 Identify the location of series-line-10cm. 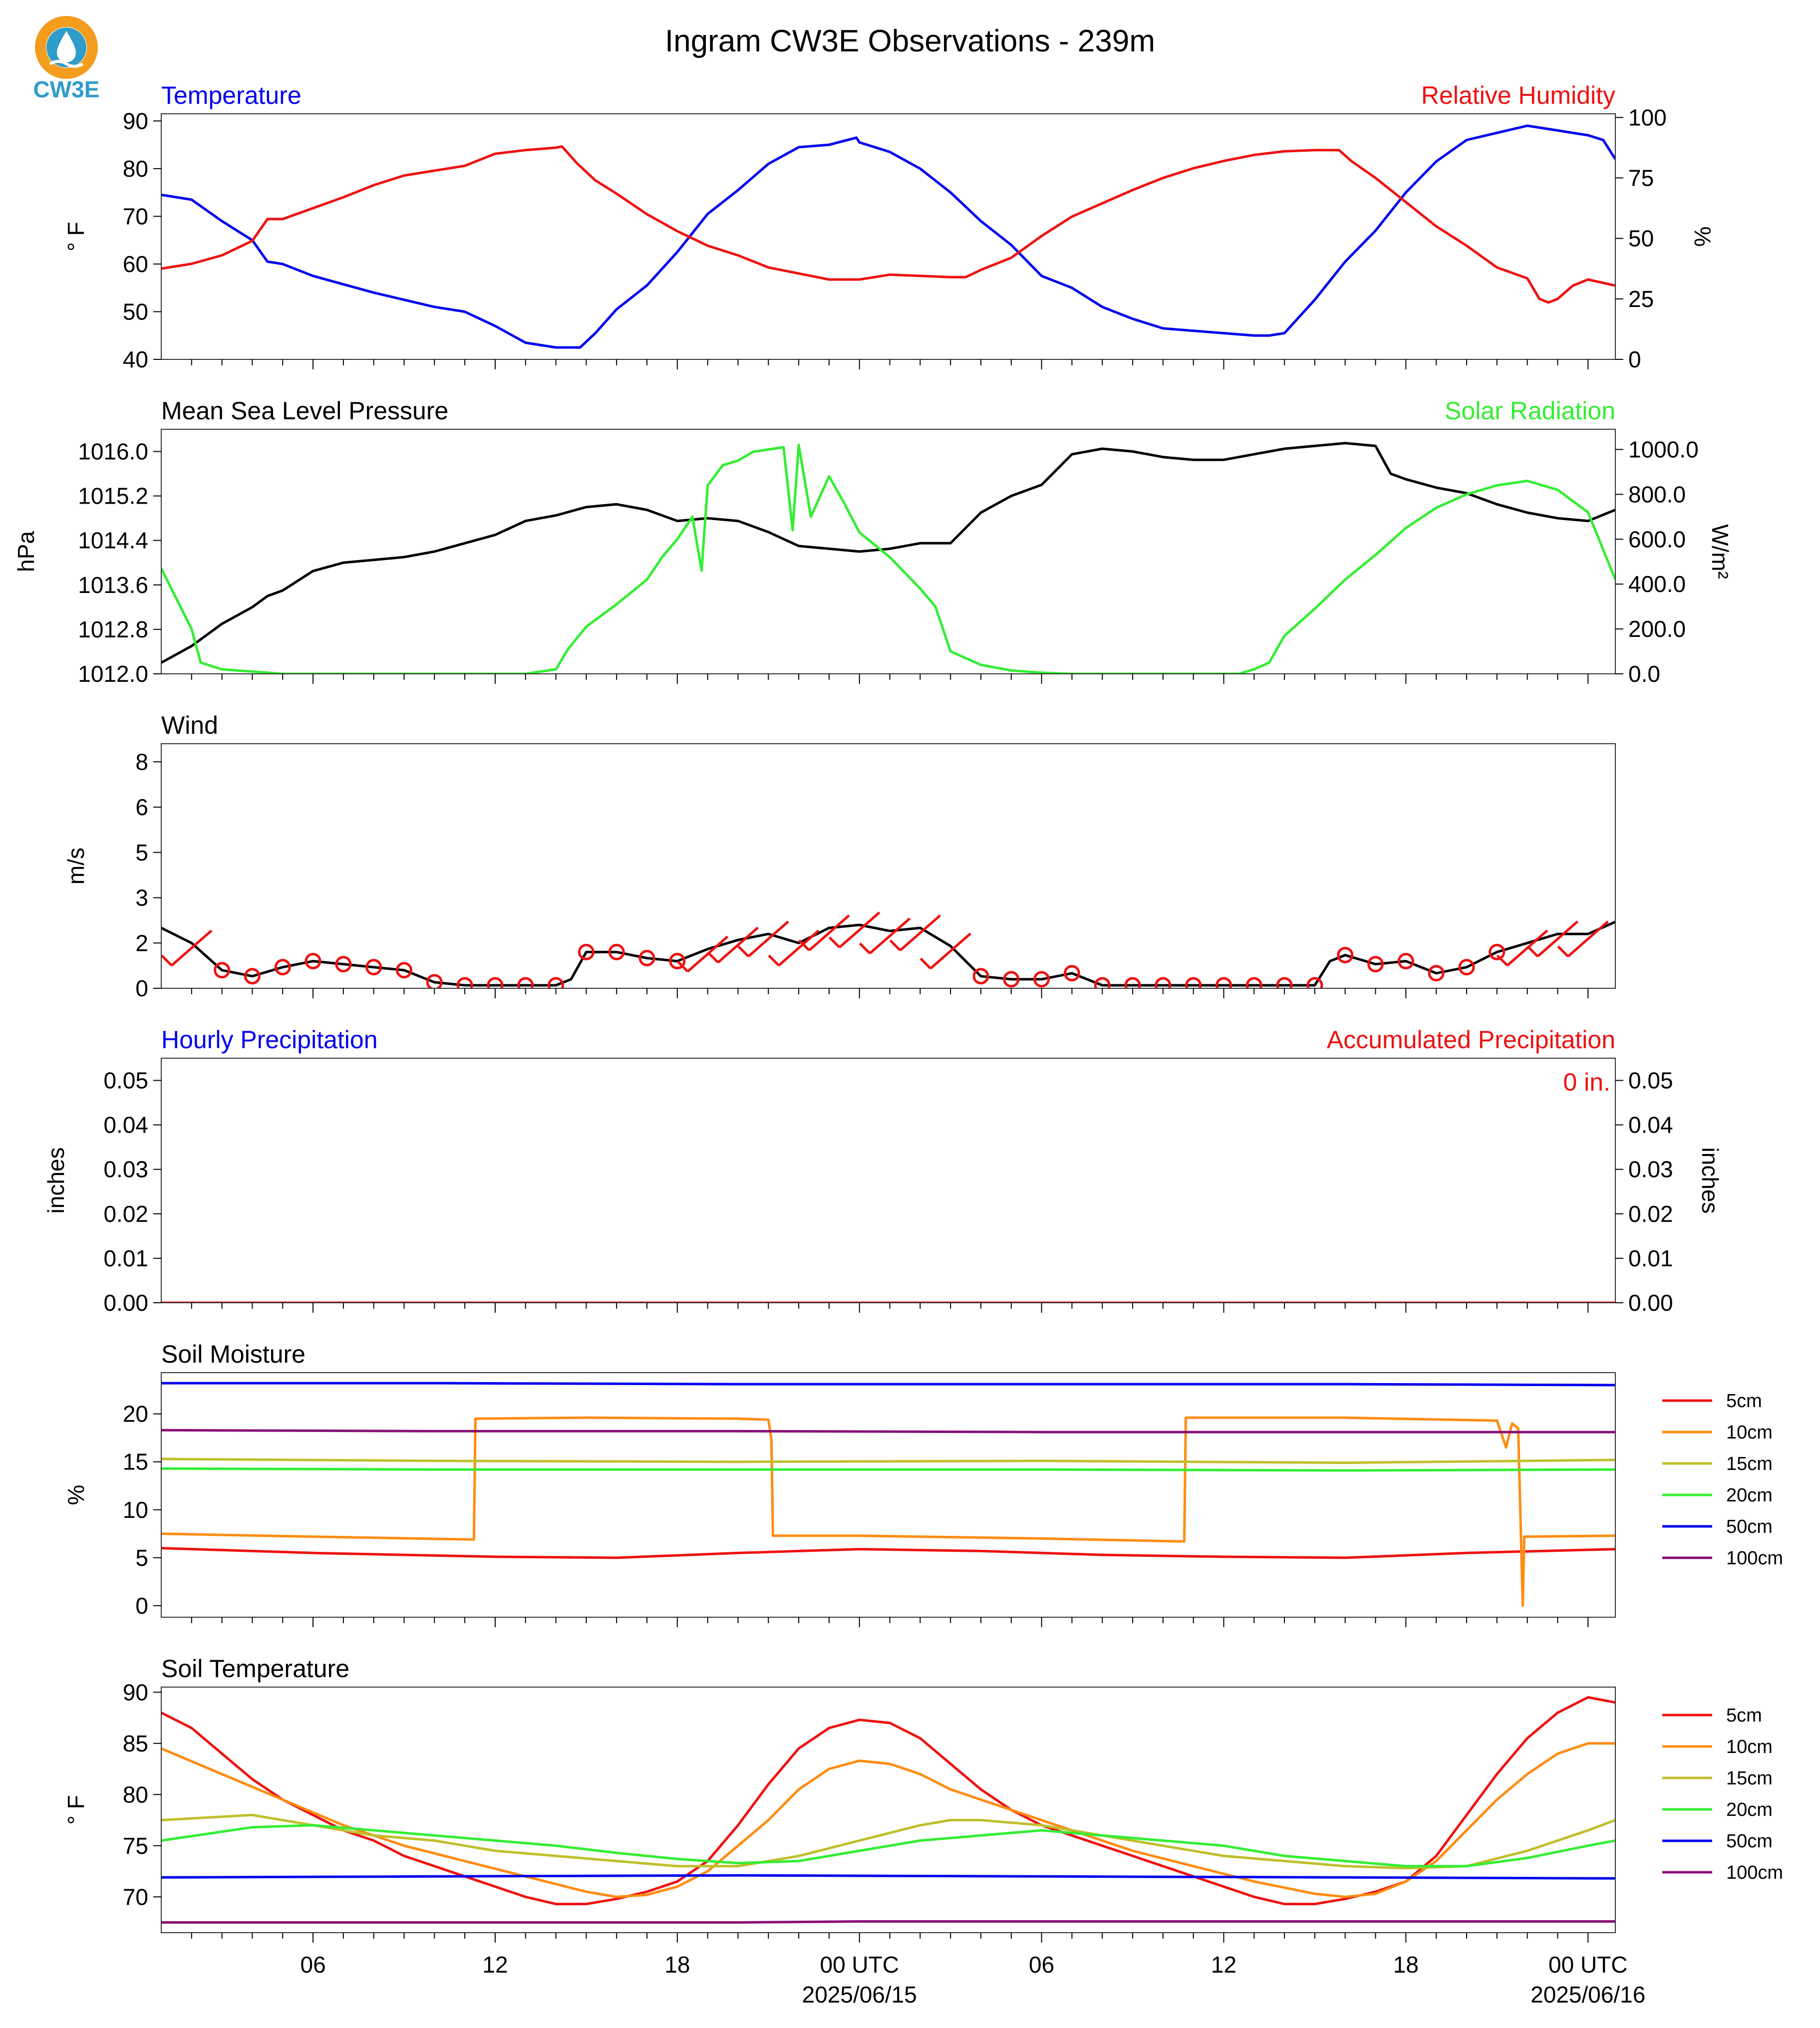
(888, 1511).